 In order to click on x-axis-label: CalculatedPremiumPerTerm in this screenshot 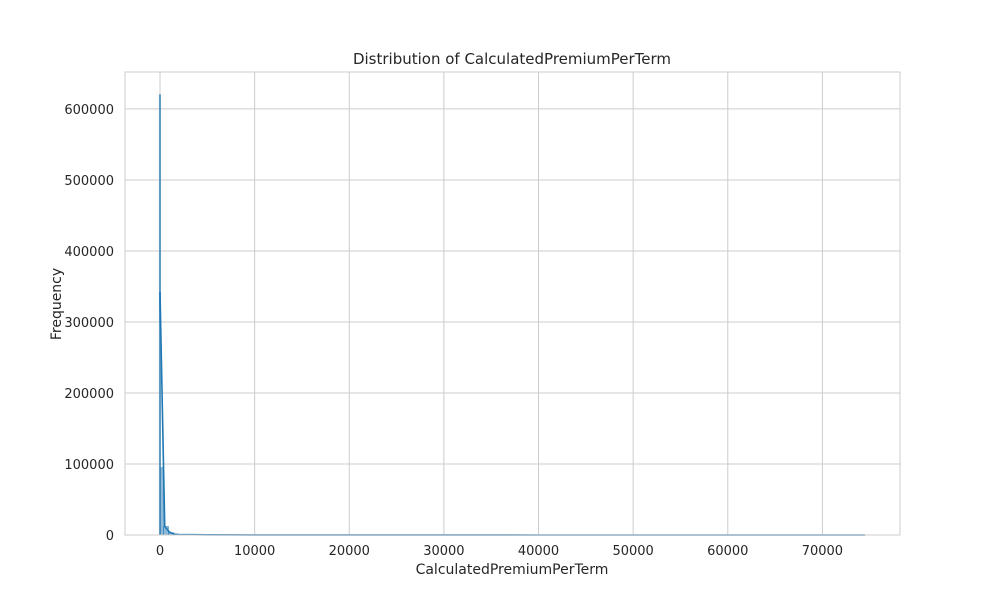, I will do `click(512, 570)`.